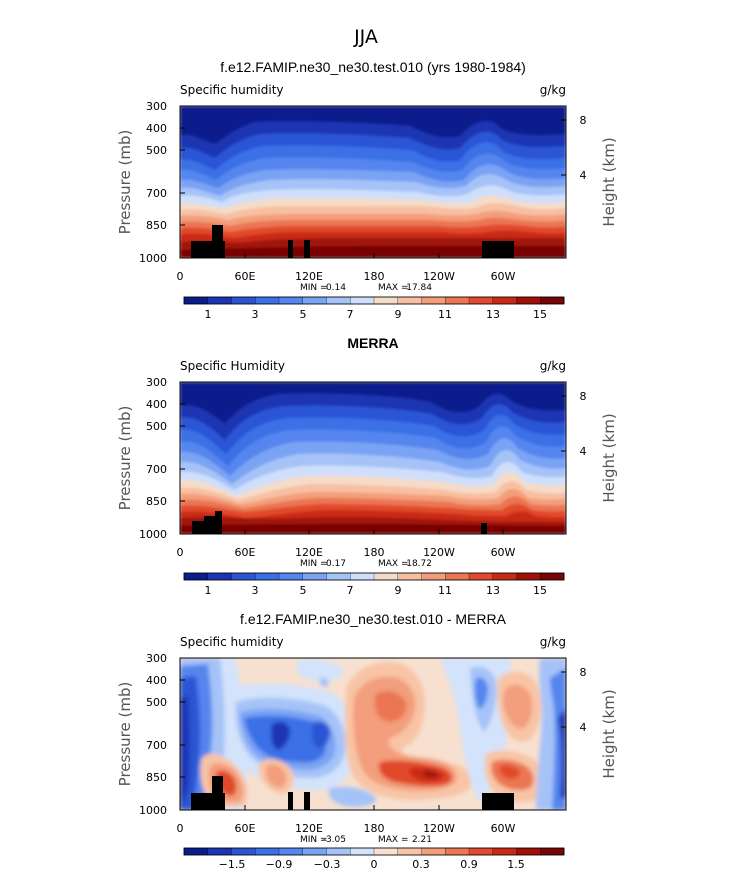 This screenshot has height=872, width=733. I want to click on min-value: -3.05, so click(334, 840).